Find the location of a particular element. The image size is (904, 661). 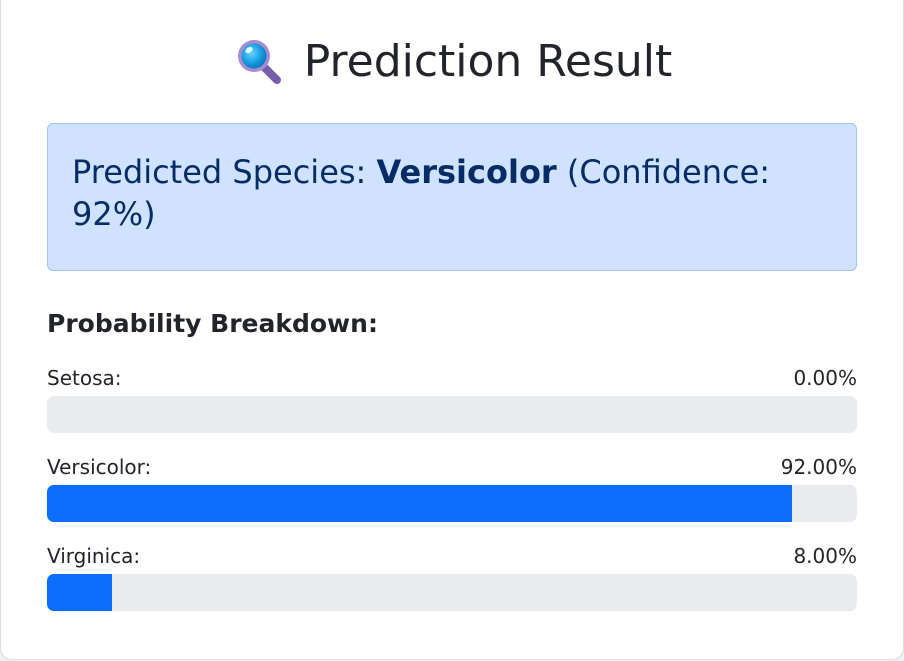

prob-value: 8.00% is located at coordinates (825, 556).